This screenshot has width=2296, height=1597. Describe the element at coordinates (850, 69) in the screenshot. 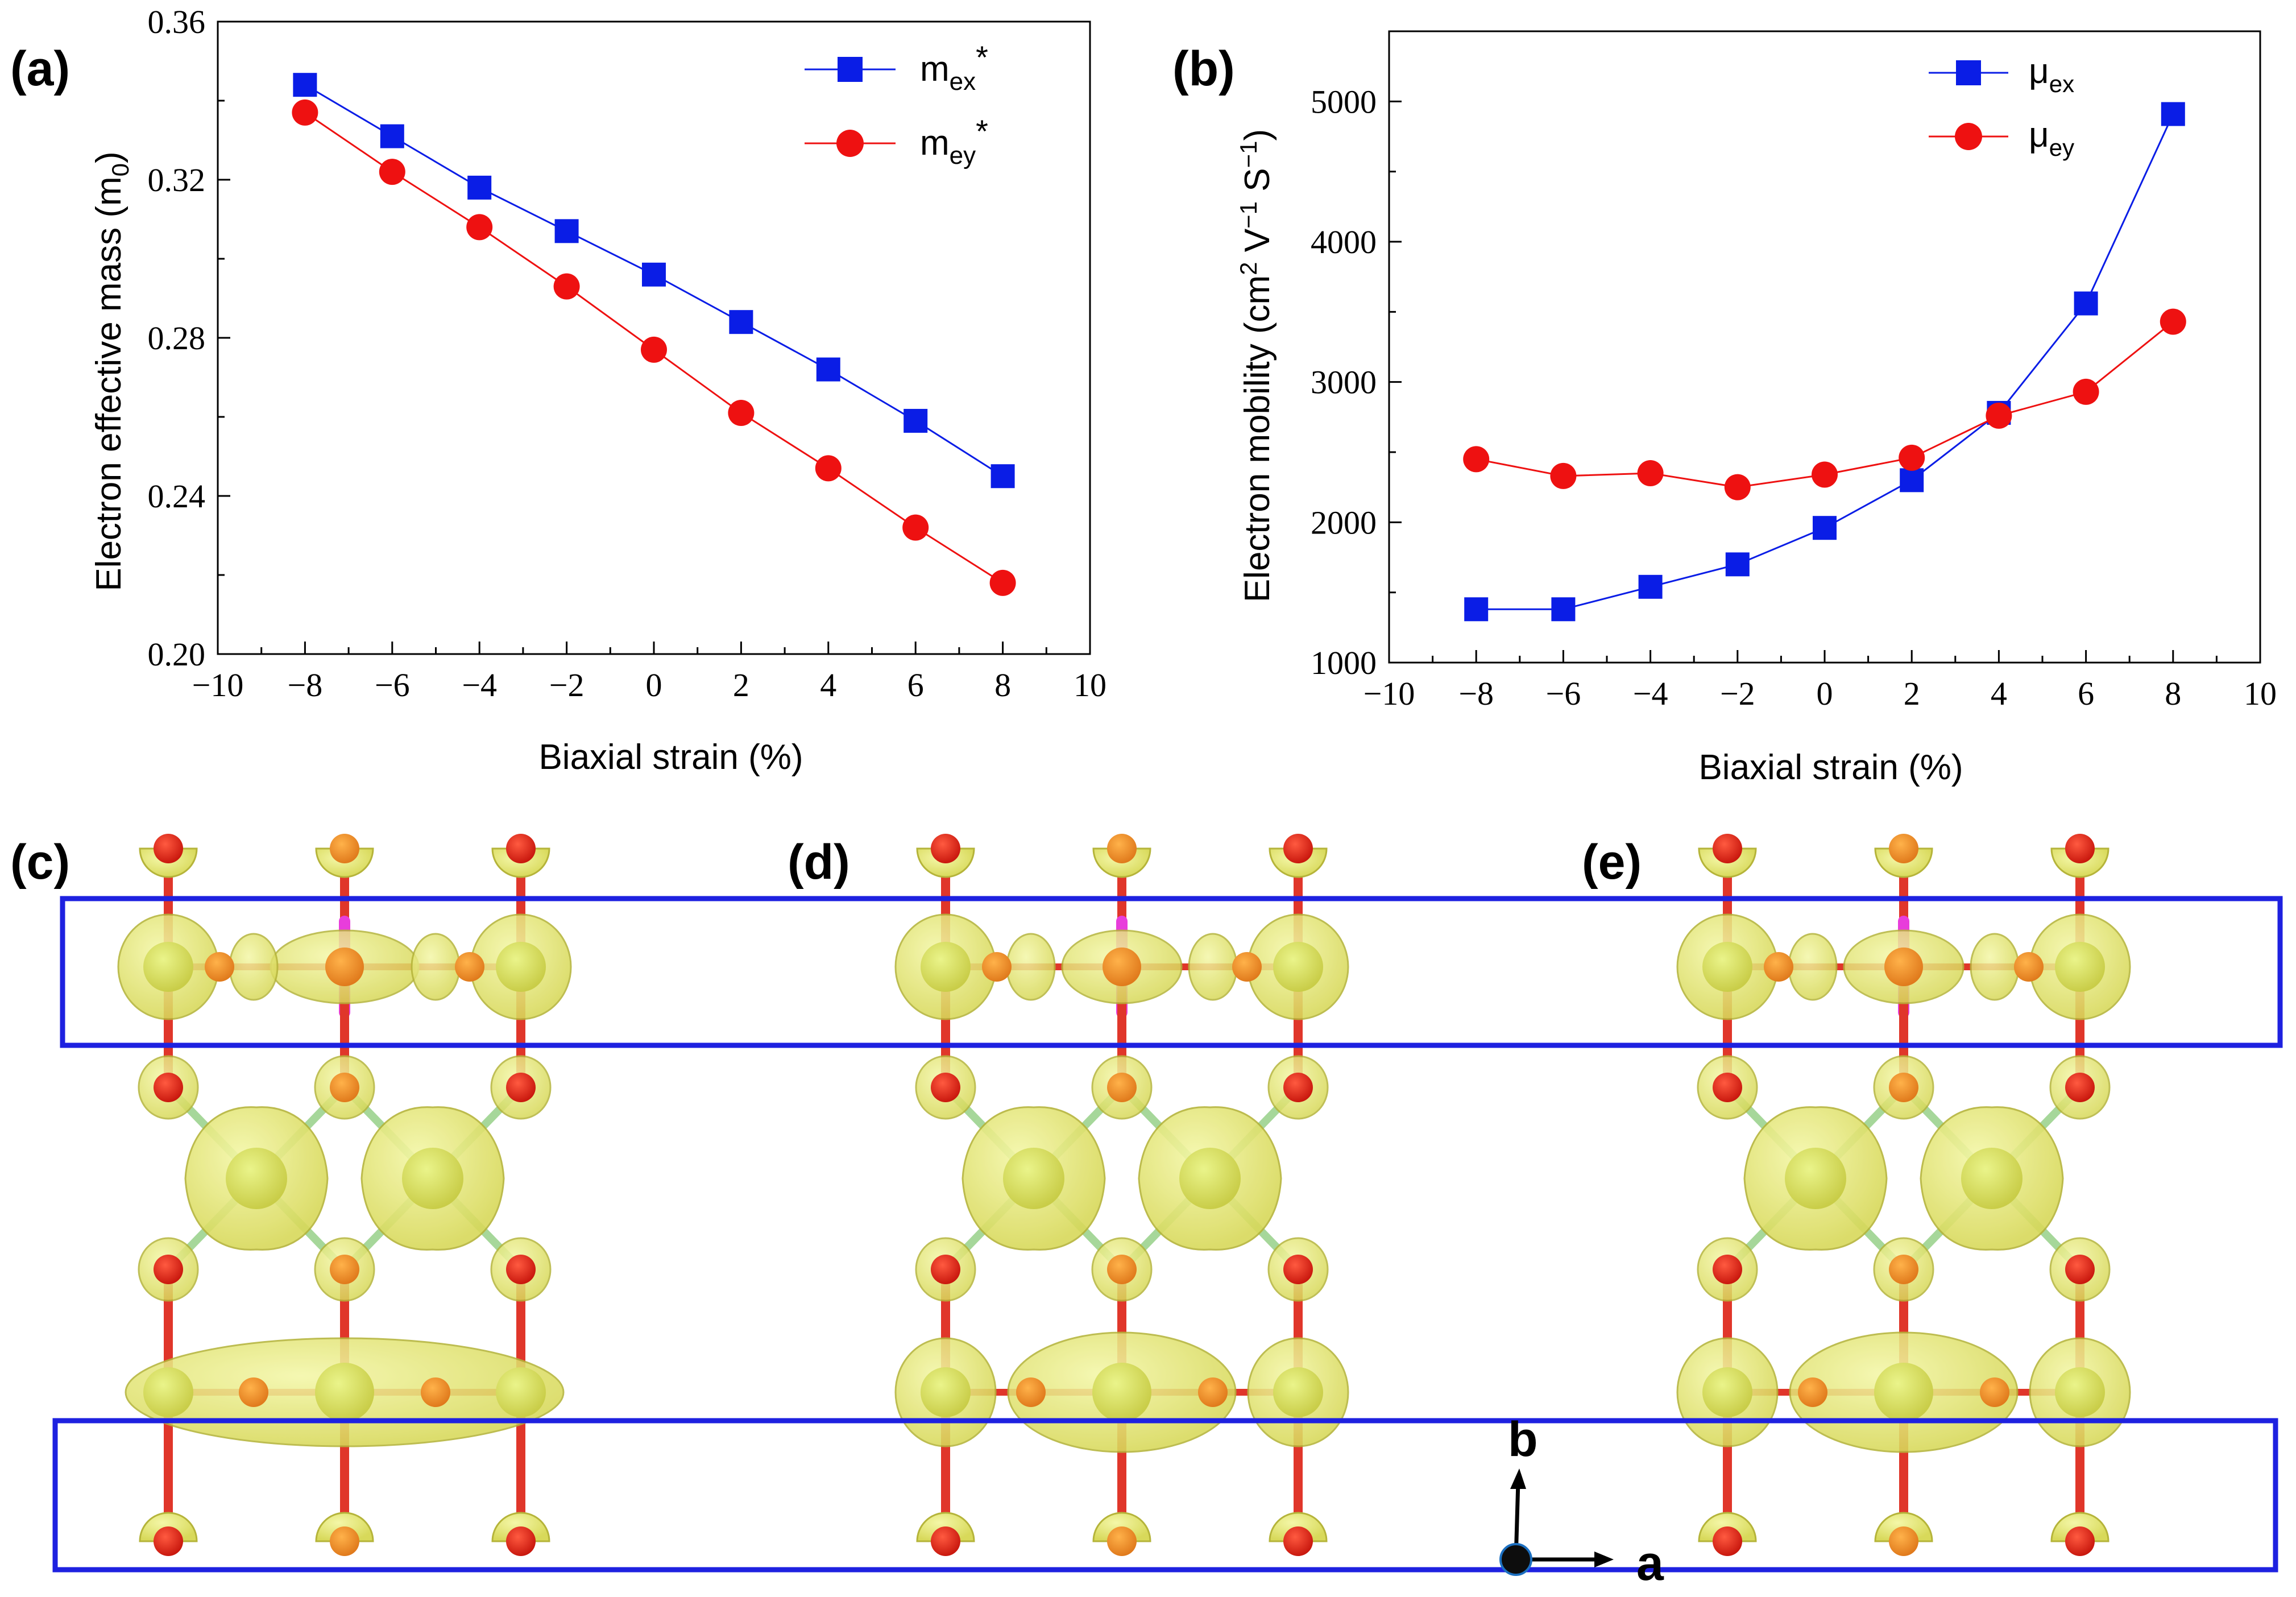

I see `legend-marker-mex` at that location.